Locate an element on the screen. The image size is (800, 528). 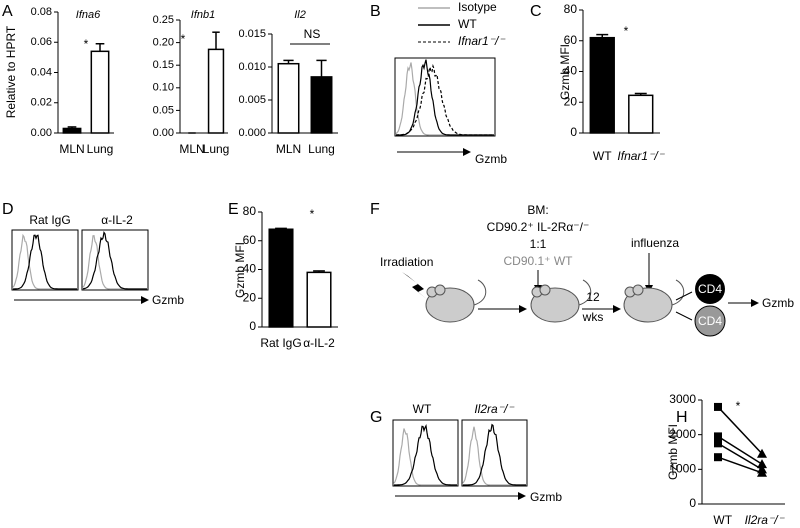
y-tick-label: 0.06 is located at coordinates (41, 42).